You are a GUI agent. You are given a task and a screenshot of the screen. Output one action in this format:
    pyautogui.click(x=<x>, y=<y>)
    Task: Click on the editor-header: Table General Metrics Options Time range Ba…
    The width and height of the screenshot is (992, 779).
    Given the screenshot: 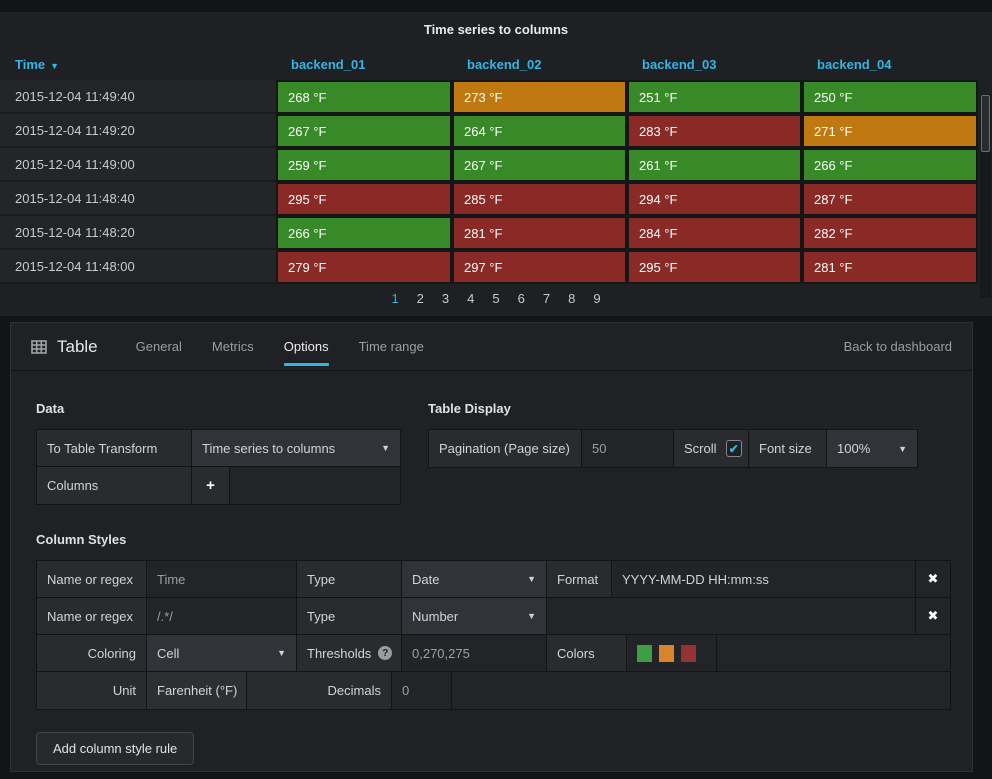 What is the action you would take?
    pyautogui.click(x=491, y=347)
    